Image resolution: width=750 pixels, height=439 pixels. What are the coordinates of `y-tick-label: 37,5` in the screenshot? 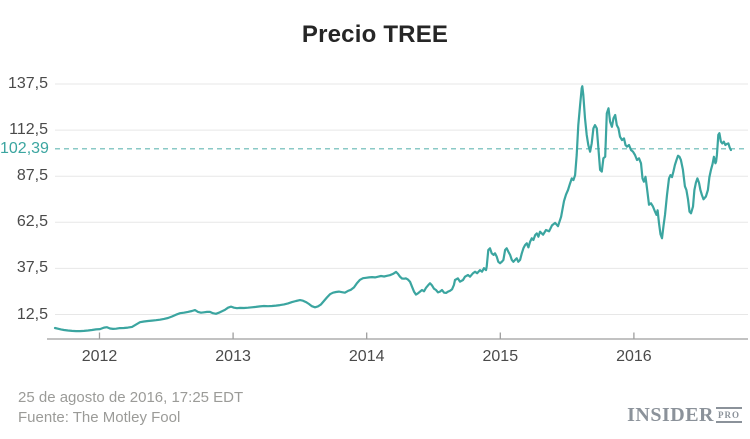 It's located at (32, 268).